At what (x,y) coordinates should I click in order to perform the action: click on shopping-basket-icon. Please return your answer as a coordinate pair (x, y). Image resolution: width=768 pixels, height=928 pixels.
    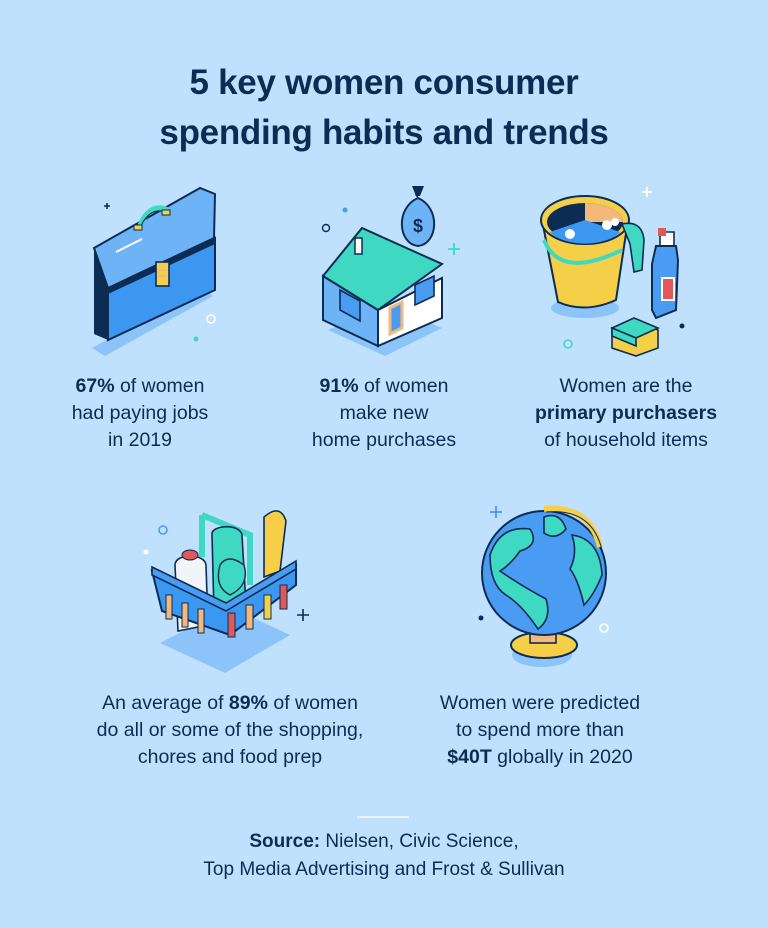
    Looking at the image, I should click on (226, 591).